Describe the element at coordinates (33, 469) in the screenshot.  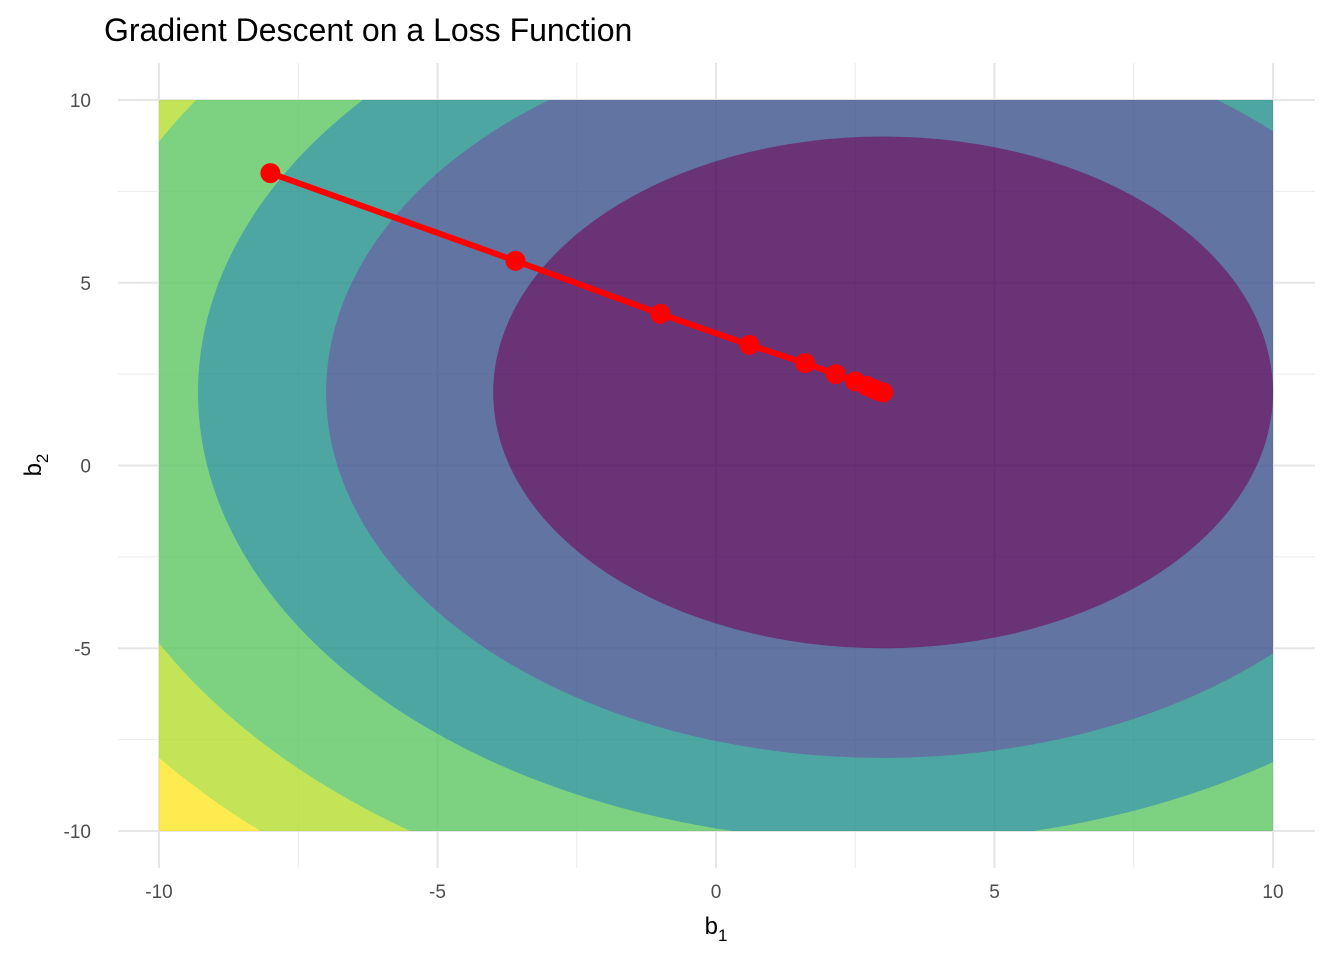
I see `y-axis-title-base: b` at that location.